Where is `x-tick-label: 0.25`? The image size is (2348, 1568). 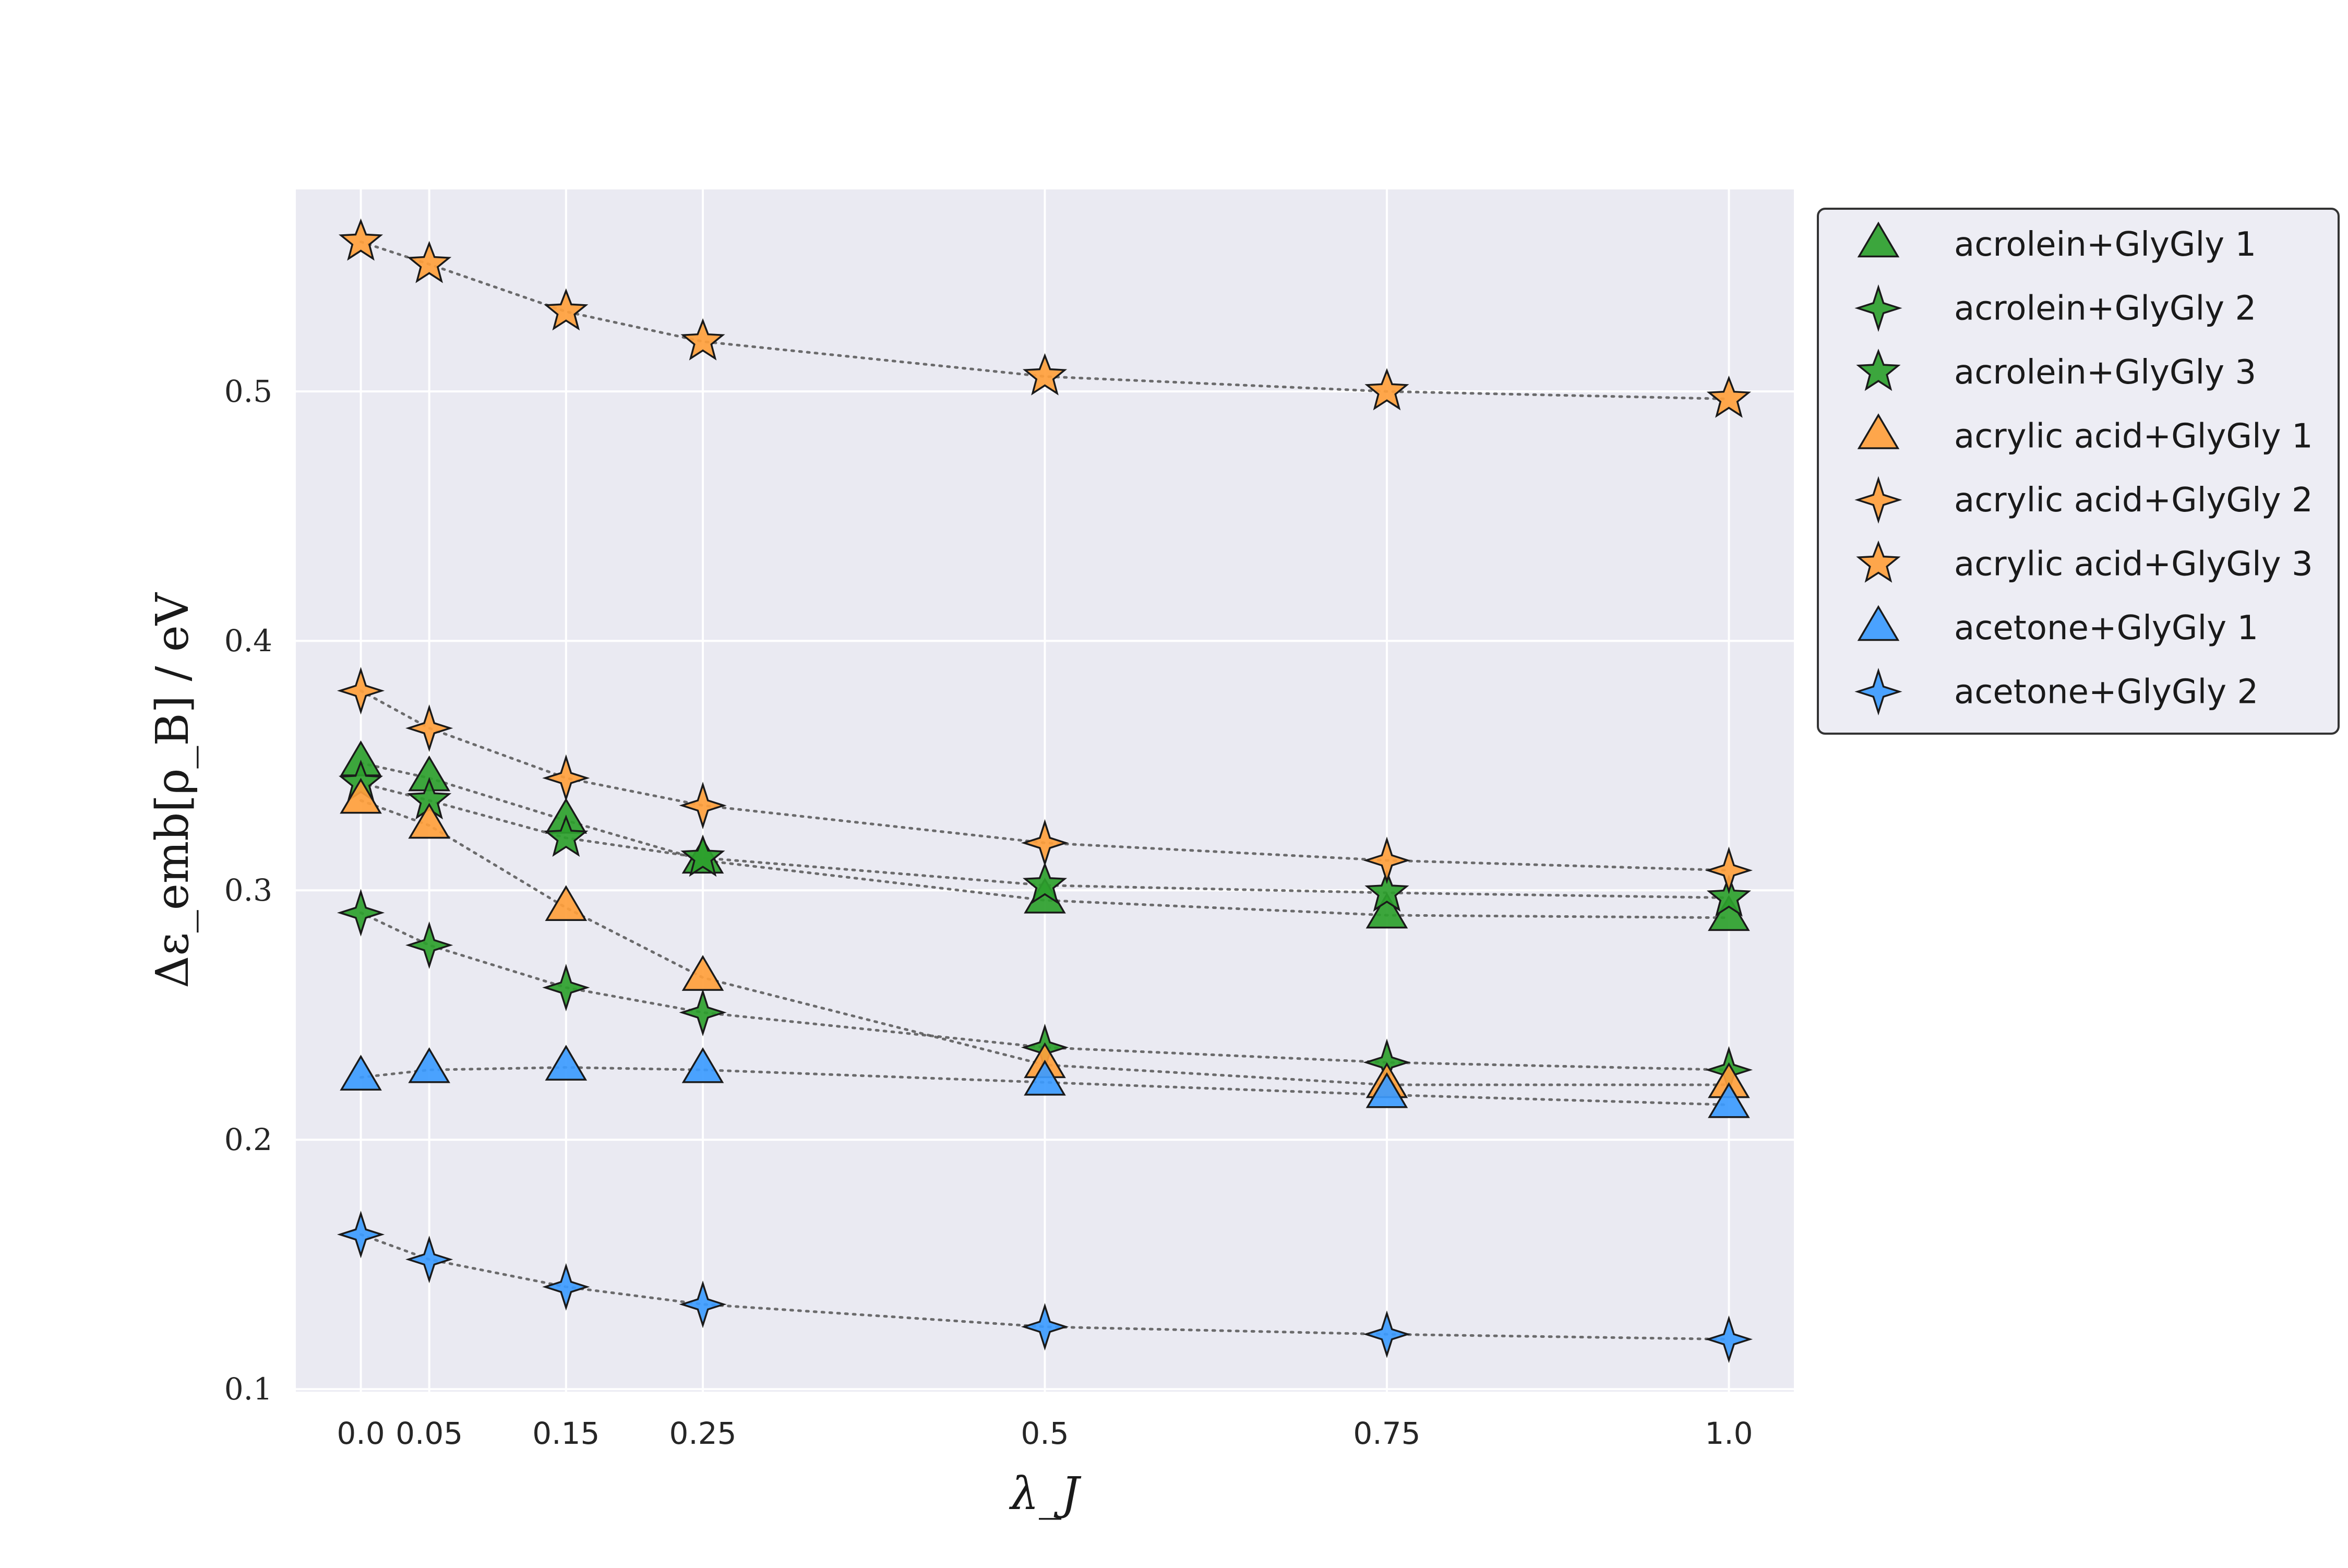
x-tick-label: 0.25 is located at coordinates (703, 1434).